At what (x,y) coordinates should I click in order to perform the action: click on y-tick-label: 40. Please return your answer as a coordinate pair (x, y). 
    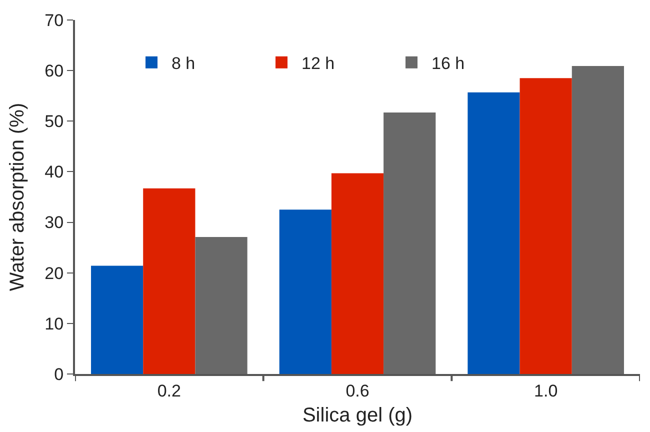
    Looking at the image, I should click on (54, 172).